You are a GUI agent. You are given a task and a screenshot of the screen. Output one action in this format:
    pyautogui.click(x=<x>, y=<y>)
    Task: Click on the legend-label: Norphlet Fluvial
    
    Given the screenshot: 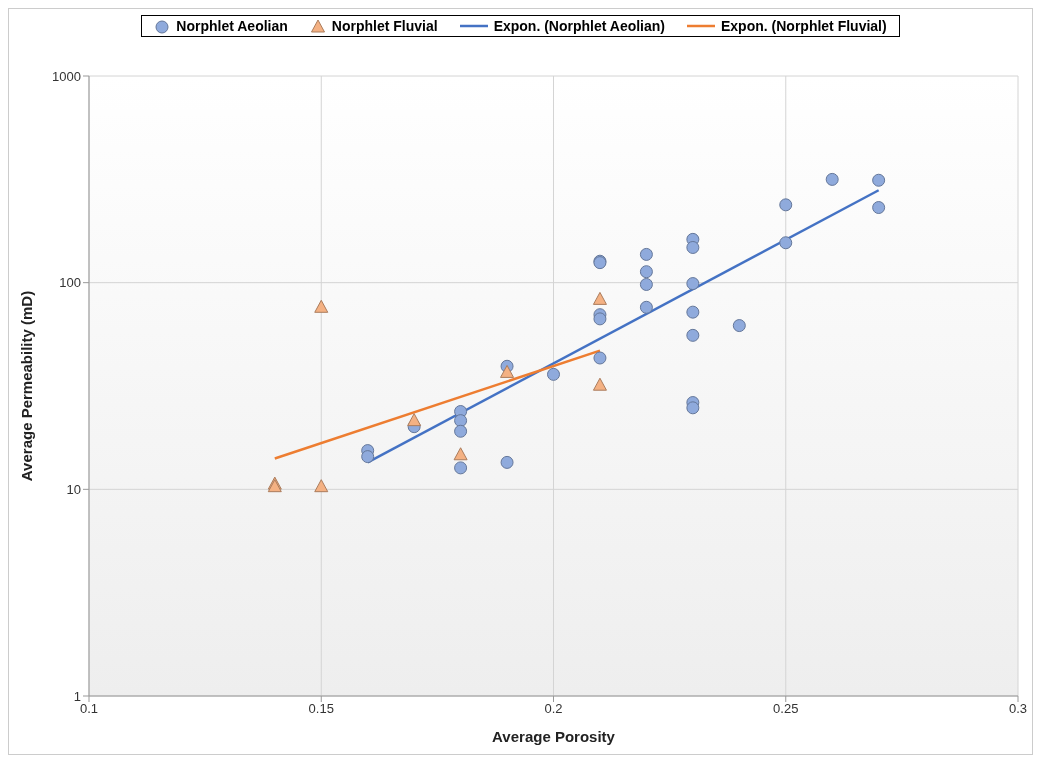 What is the action you would take?
    pyautogui.click(x=384, y=26)
    